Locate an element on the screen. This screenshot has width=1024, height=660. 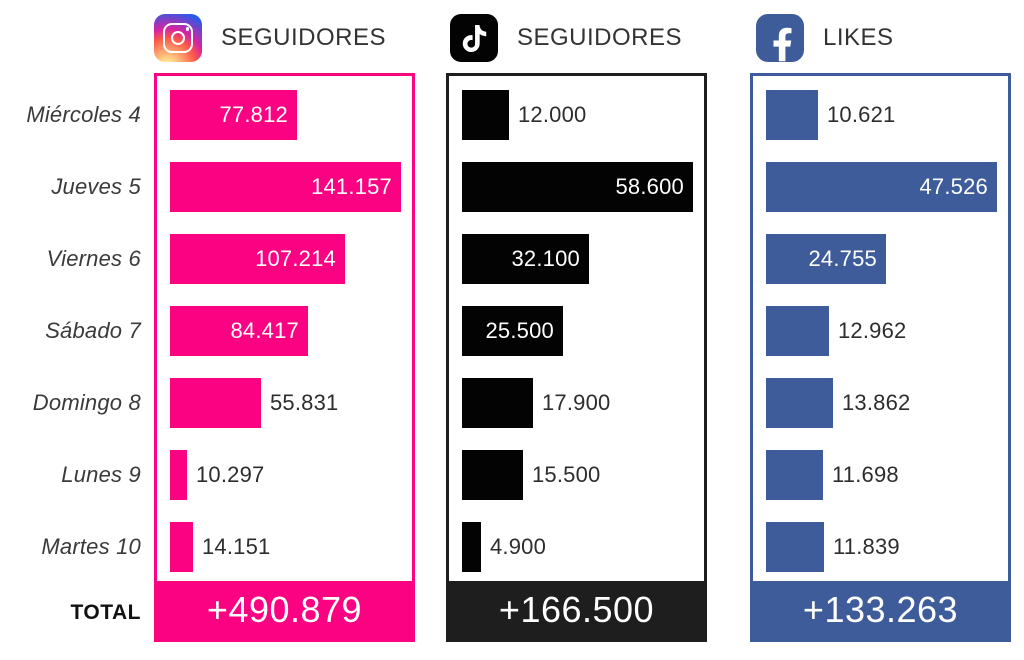
bar-value-label: 55.831 is located at coordinates (304, 402).